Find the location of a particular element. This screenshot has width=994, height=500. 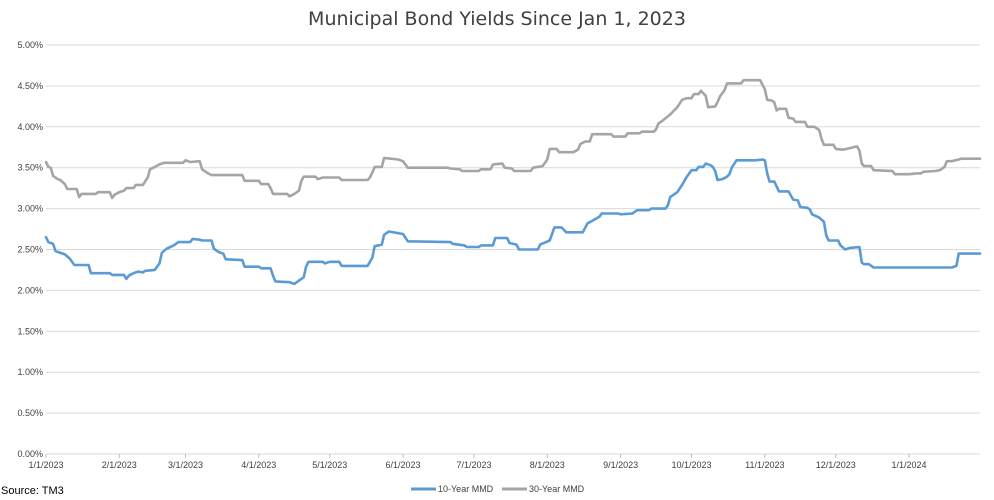

legend-label-30-year: 30-Year MMD is located at coordinates (557, 489).